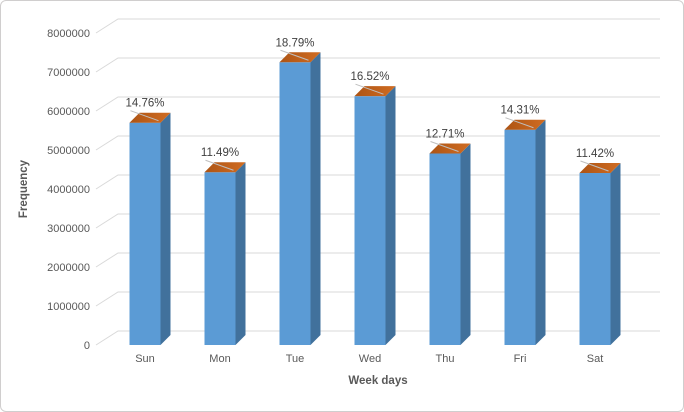 This screenshot has width=684, height=412. I want to click on data-label: 11.49%, so click(220, 153).